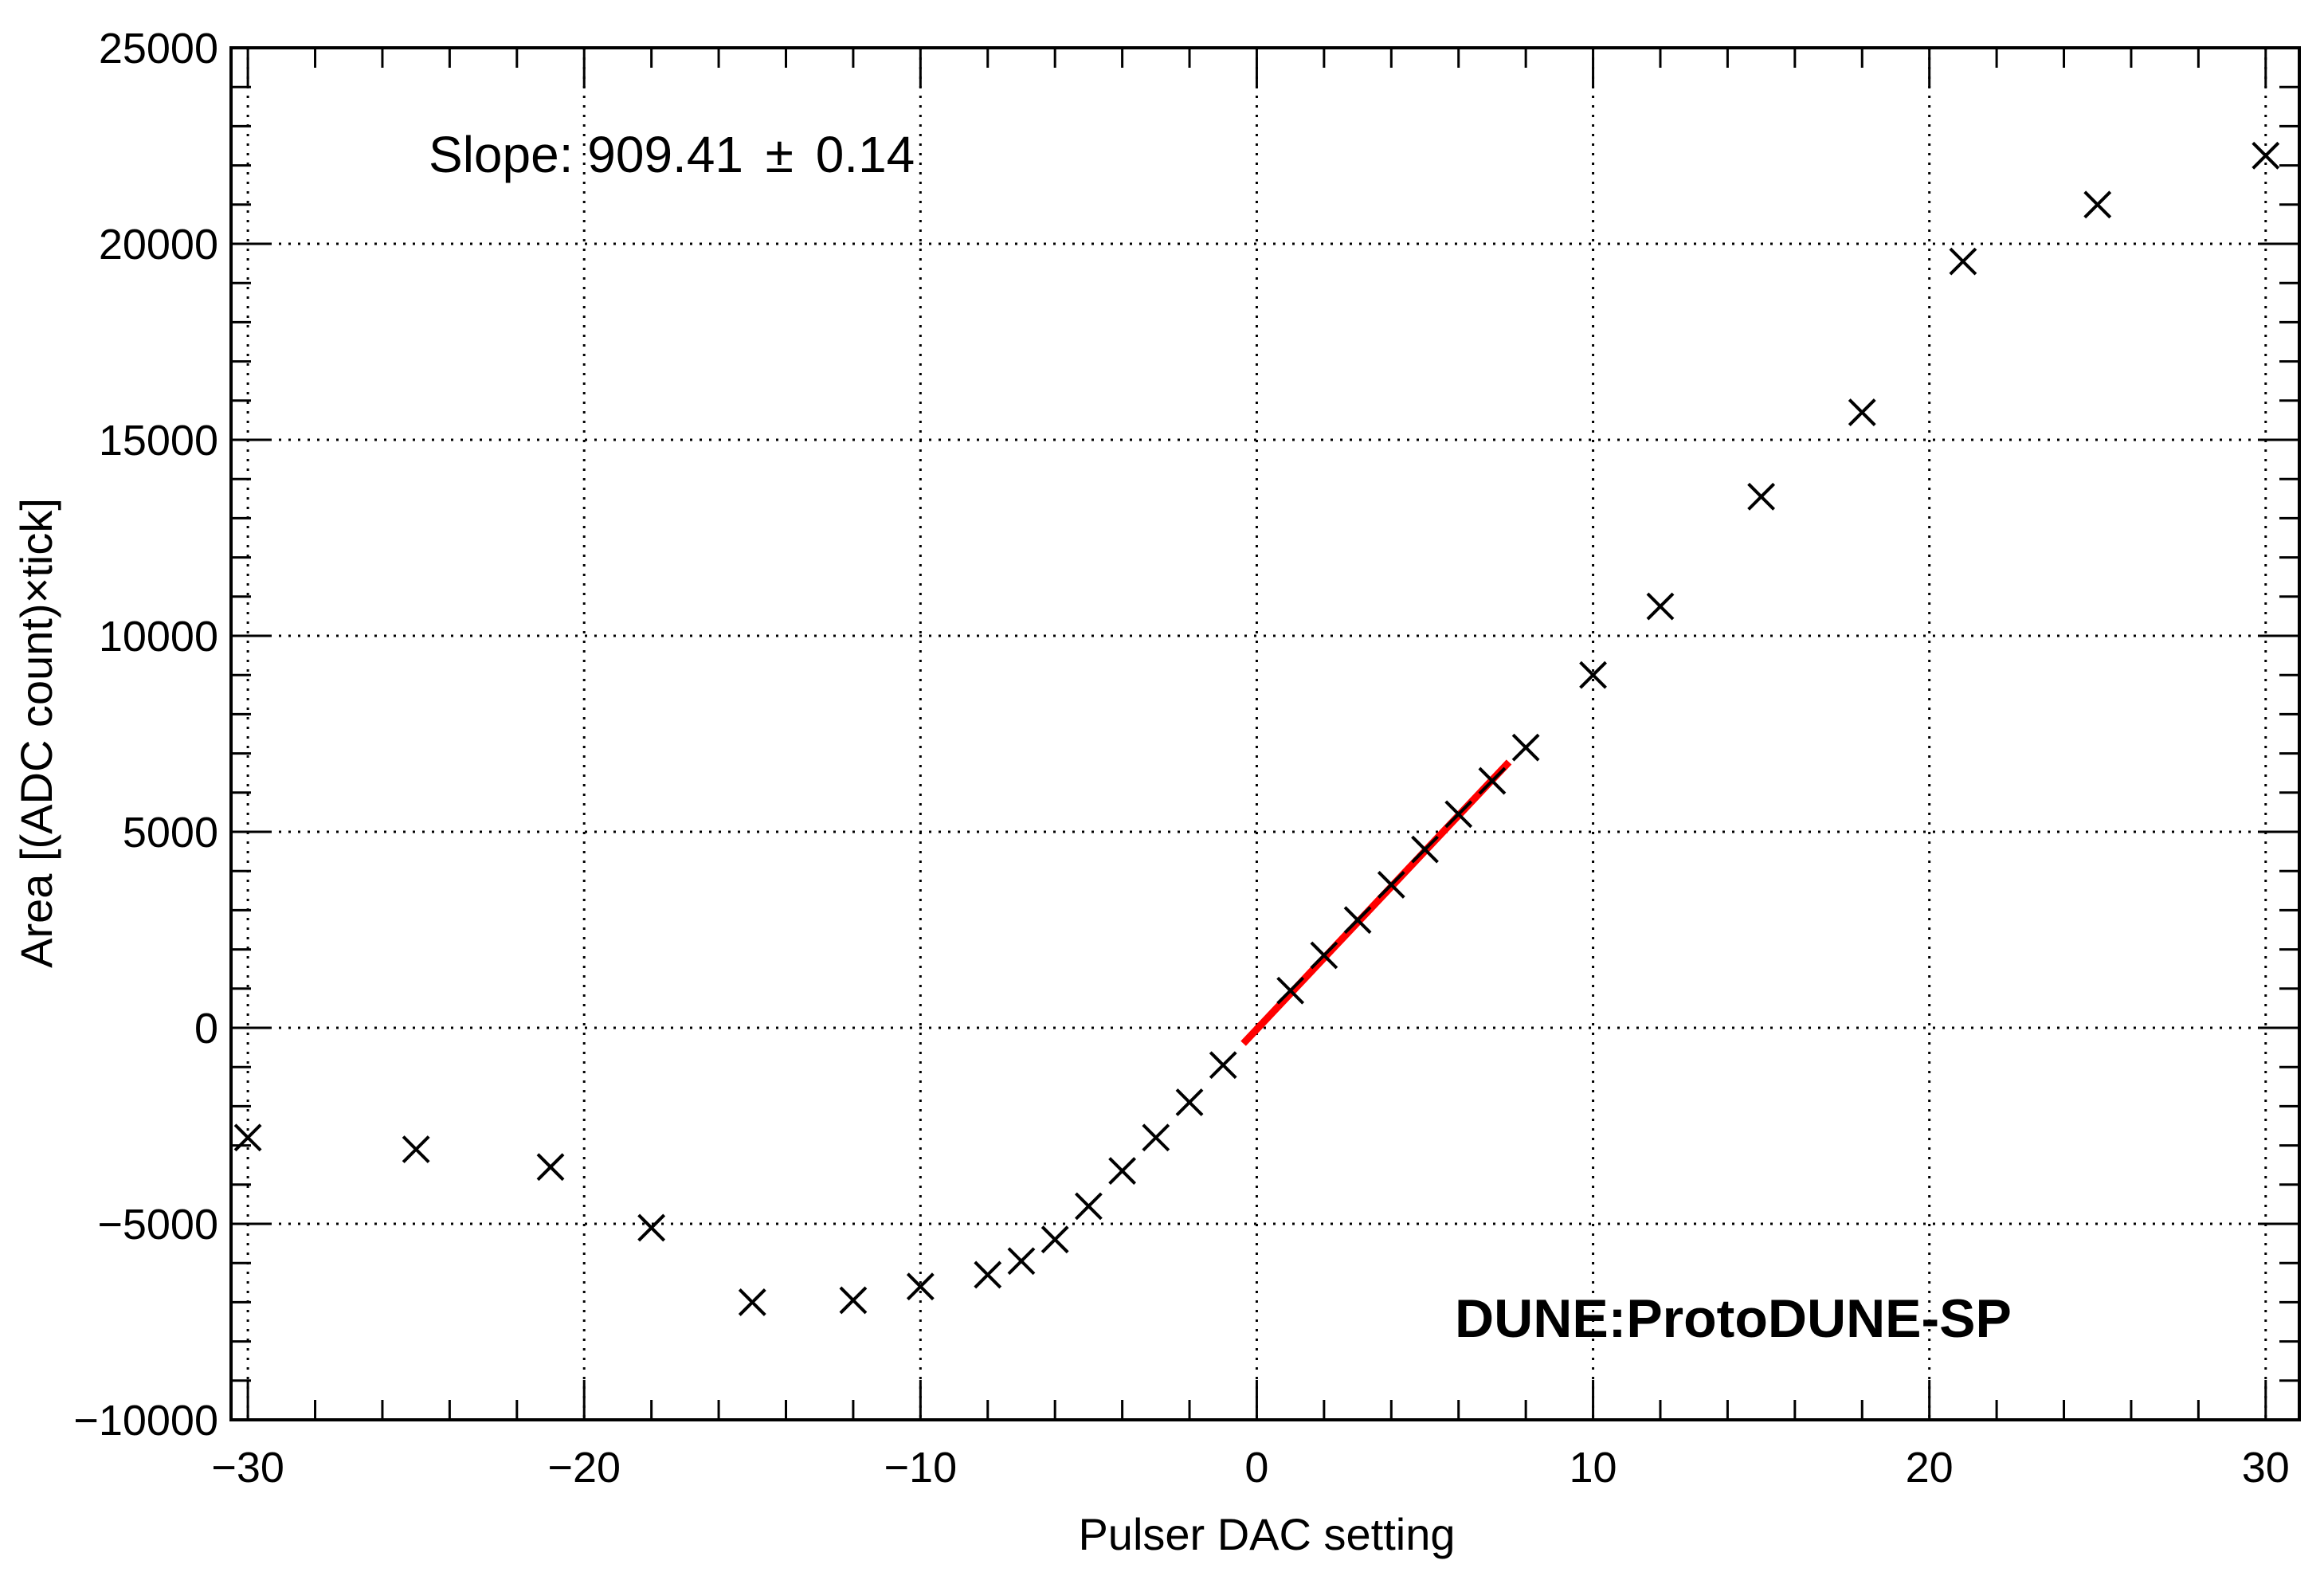 This screenshot has height=1576, width=2324. I want to click on slope-annotation: Slope: 909.41 ± 0.14, so click(672, 154).